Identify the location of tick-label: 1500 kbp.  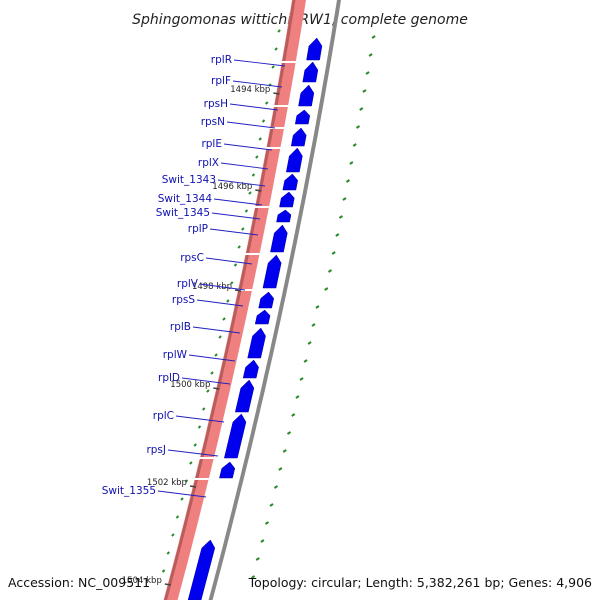
(190, 385).